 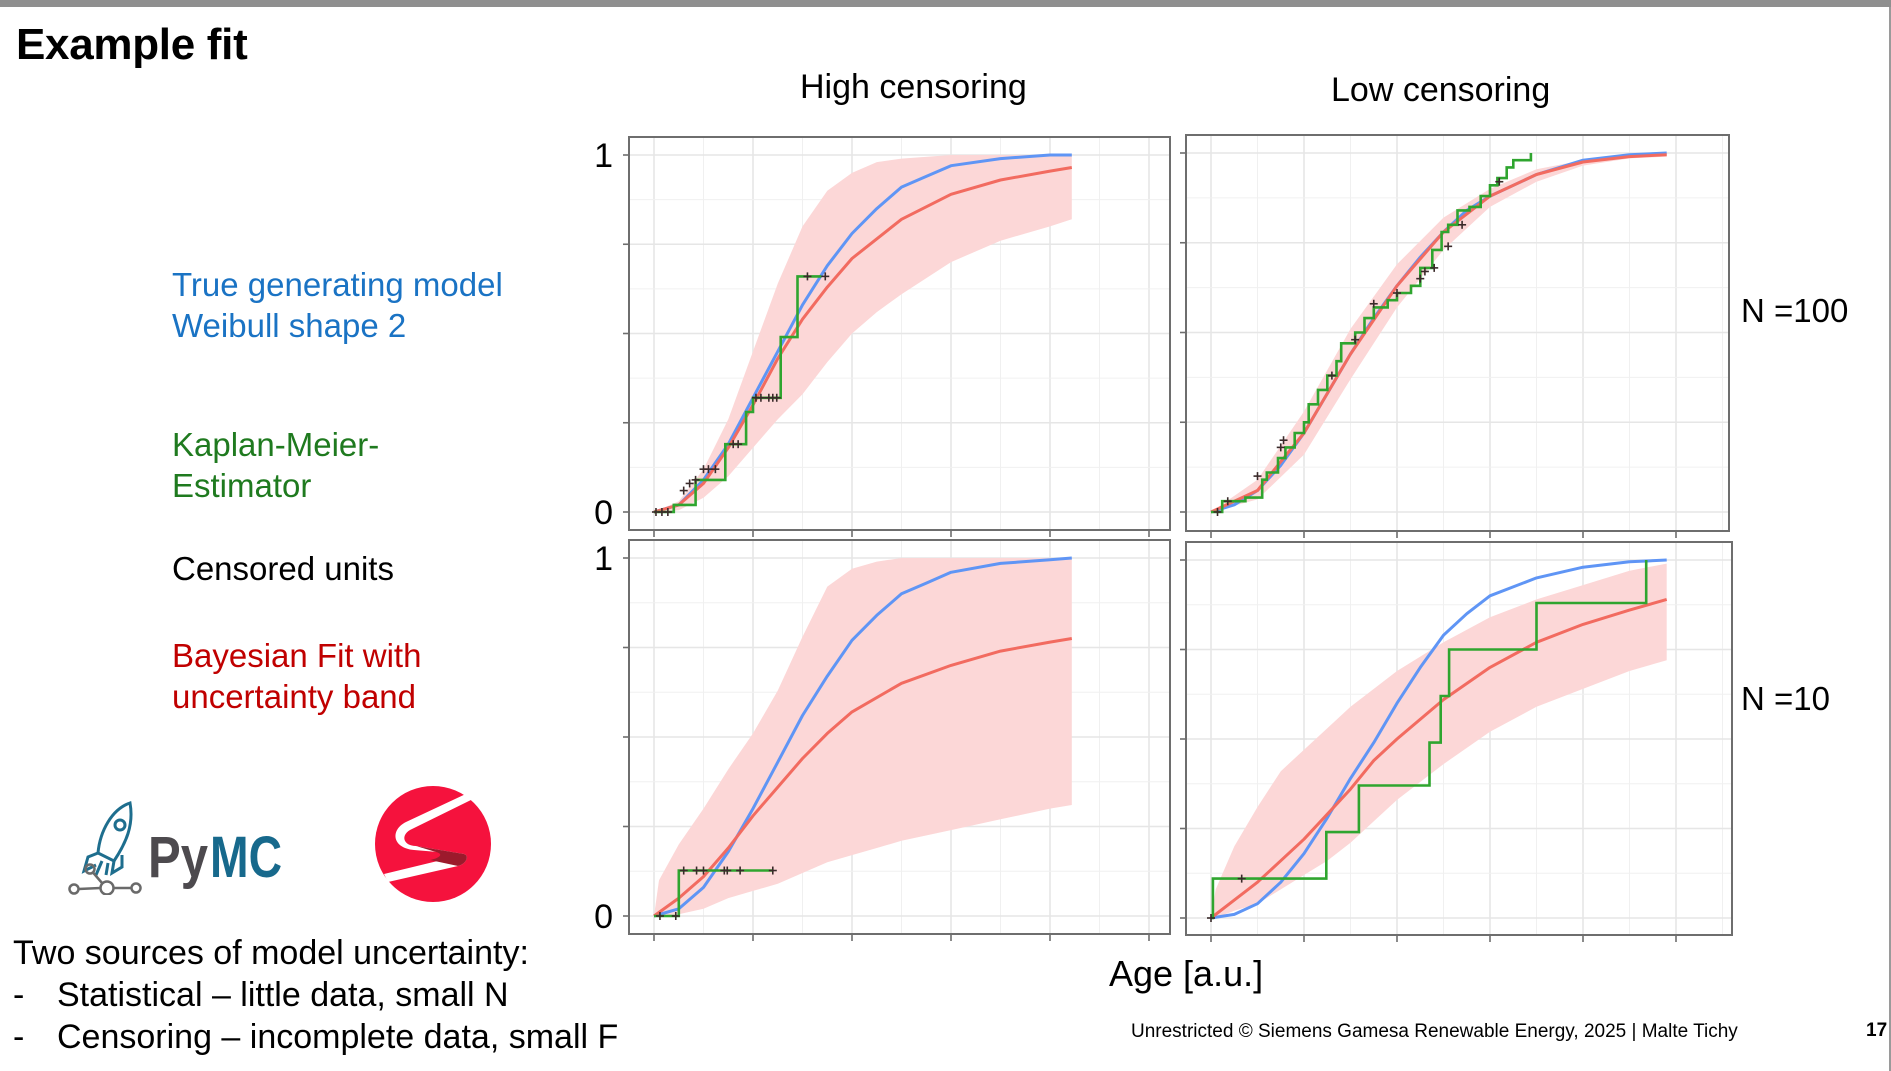 What do you see at coordinates (945, 3) in the screenshot?
I see `top-bar` at bounding box center [945, 3].